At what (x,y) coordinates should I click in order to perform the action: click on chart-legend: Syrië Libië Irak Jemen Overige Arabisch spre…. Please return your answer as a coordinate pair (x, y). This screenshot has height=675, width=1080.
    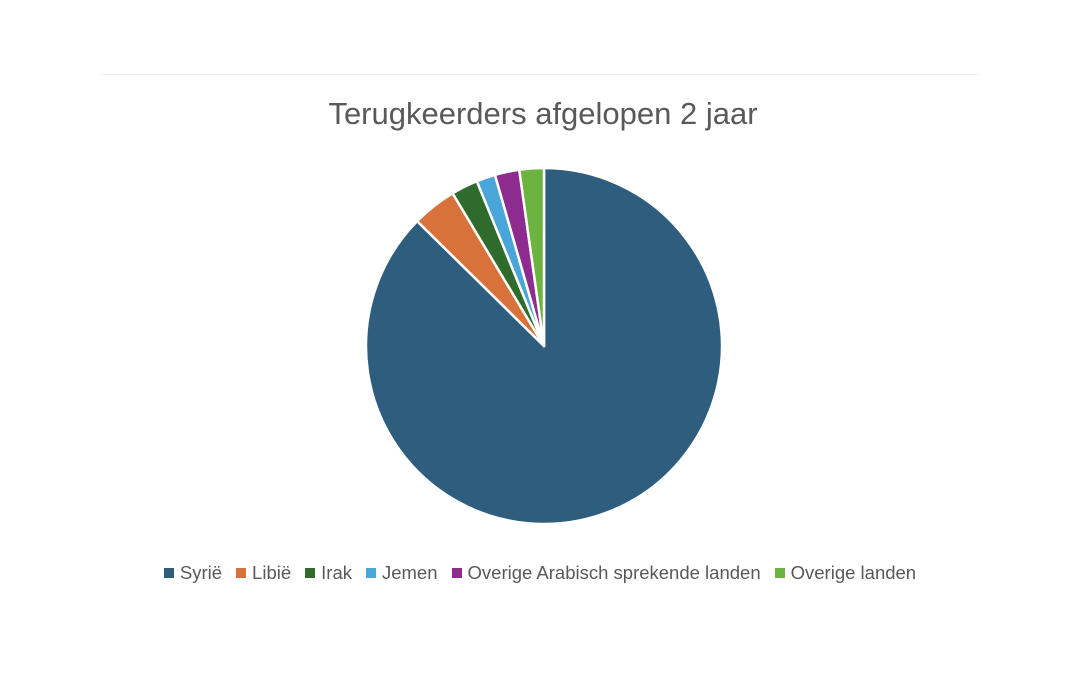
    Looking at the image, I should click on (540, 573).